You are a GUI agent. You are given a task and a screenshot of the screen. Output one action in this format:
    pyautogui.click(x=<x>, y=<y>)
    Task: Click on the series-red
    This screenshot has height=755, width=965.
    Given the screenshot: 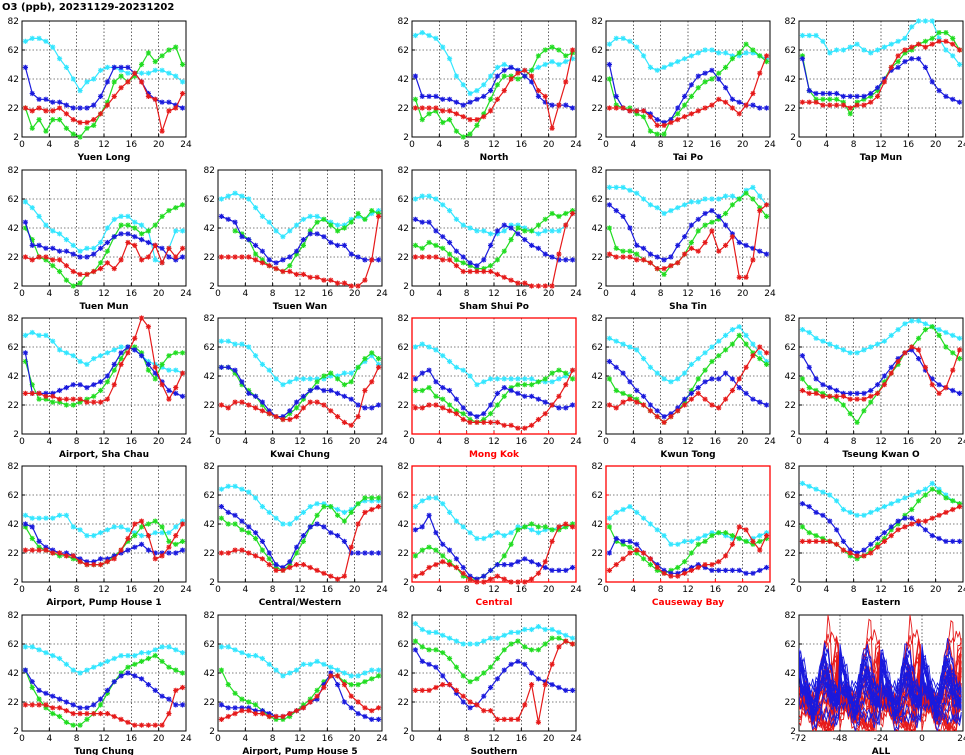 What is the action you would take?
    pyautogui.click(x=494, y=553)
    